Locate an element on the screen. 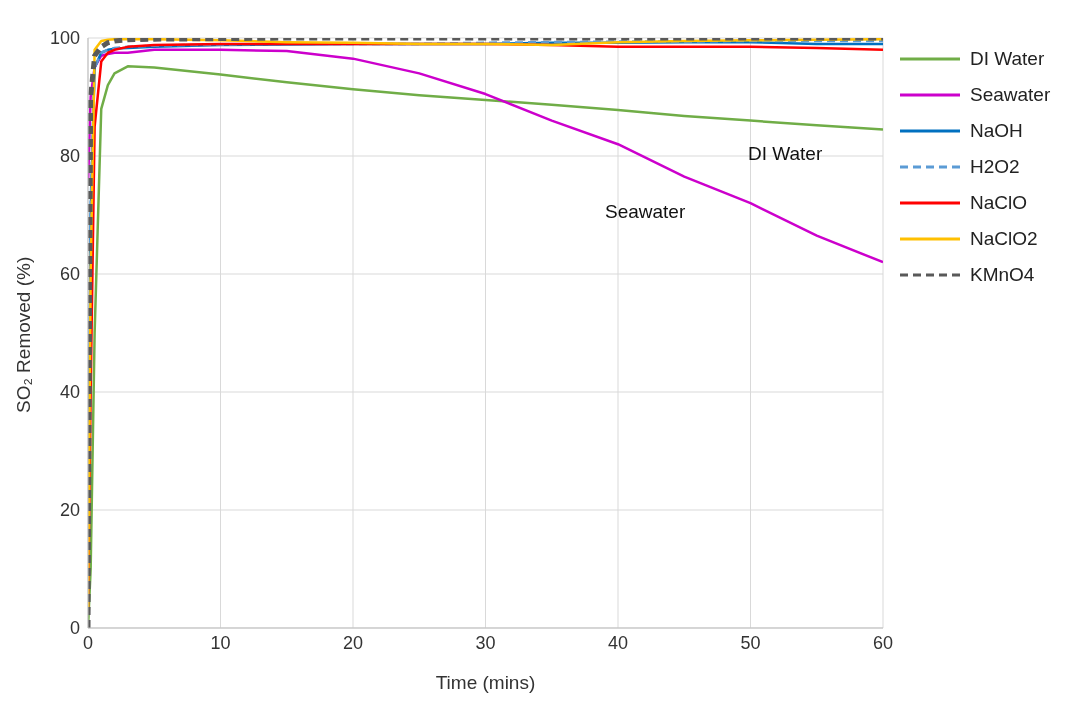 Image resolution: width=1083 pixels, height=702 pixels. x-tick-label: 50 is located at coordinates (750, 642).